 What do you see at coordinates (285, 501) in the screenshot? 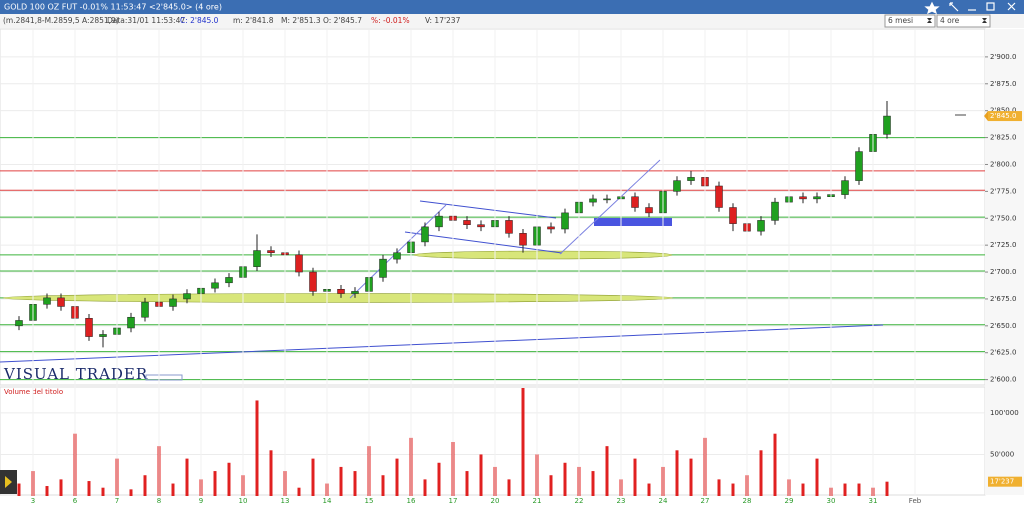
I see `x-tick-label: 13` at bounding box center [285, 501].